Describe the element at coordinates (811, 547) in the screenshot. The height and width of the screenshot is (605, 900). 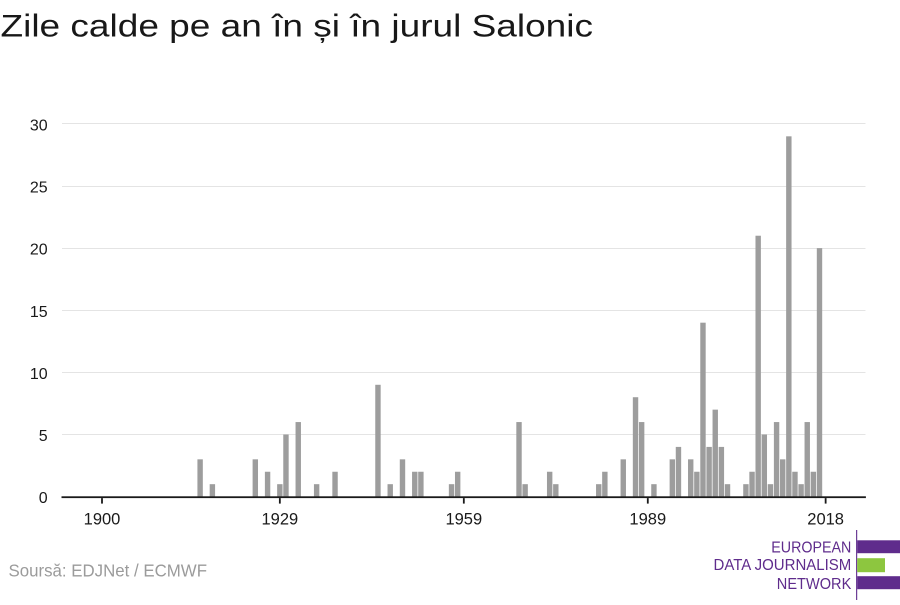
I see `svg-text: EUROPEAN` at that location.